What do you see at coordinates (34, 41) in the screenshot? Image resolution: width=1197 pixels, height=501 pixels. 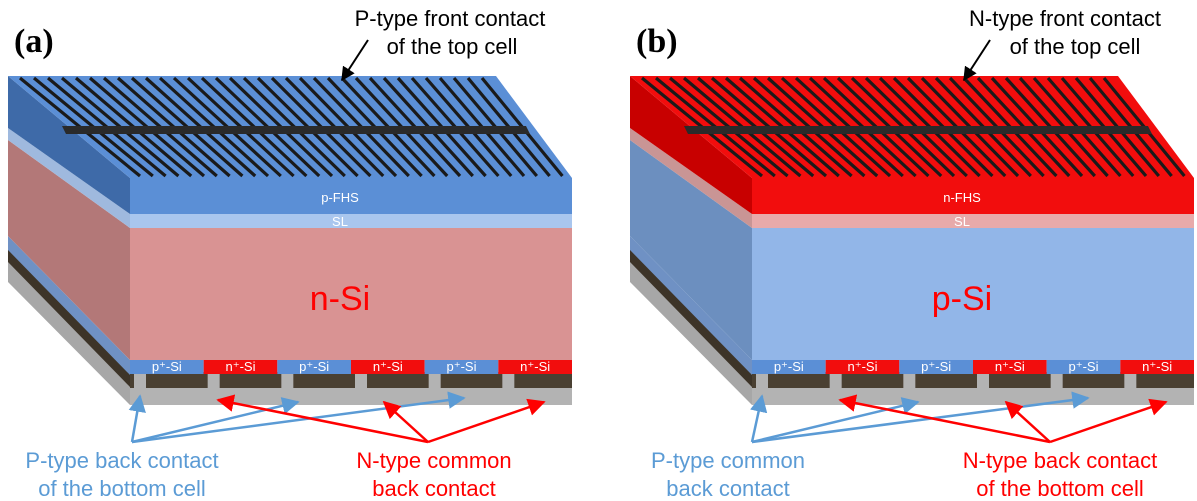 I see `panel-a-label: (a)` at bounding box center [34, 41].